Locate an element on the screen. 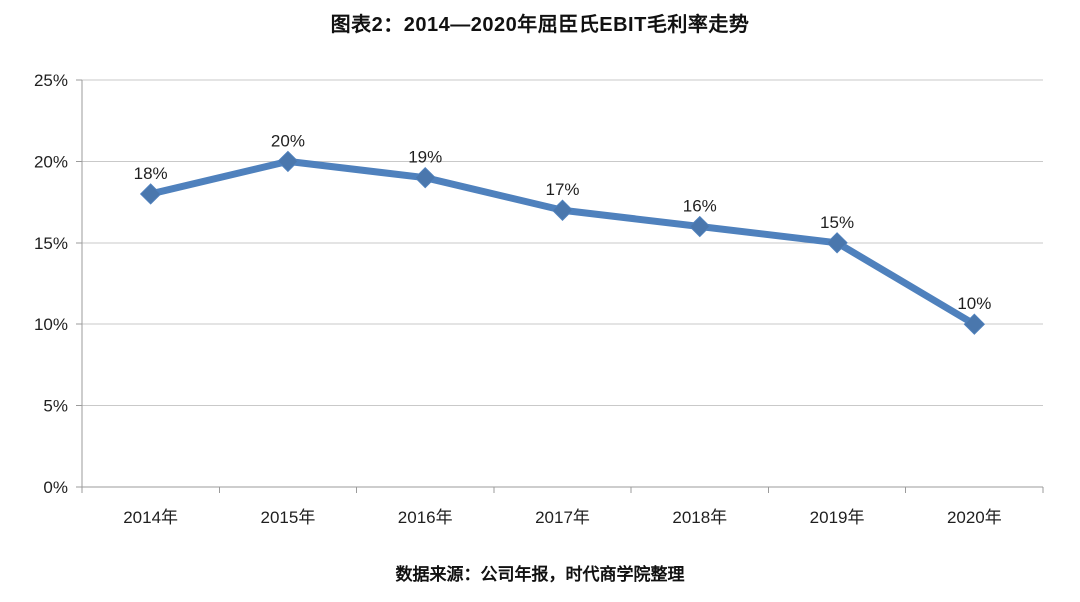  y-tick-label: 10% is located at coordinates (51, 324).